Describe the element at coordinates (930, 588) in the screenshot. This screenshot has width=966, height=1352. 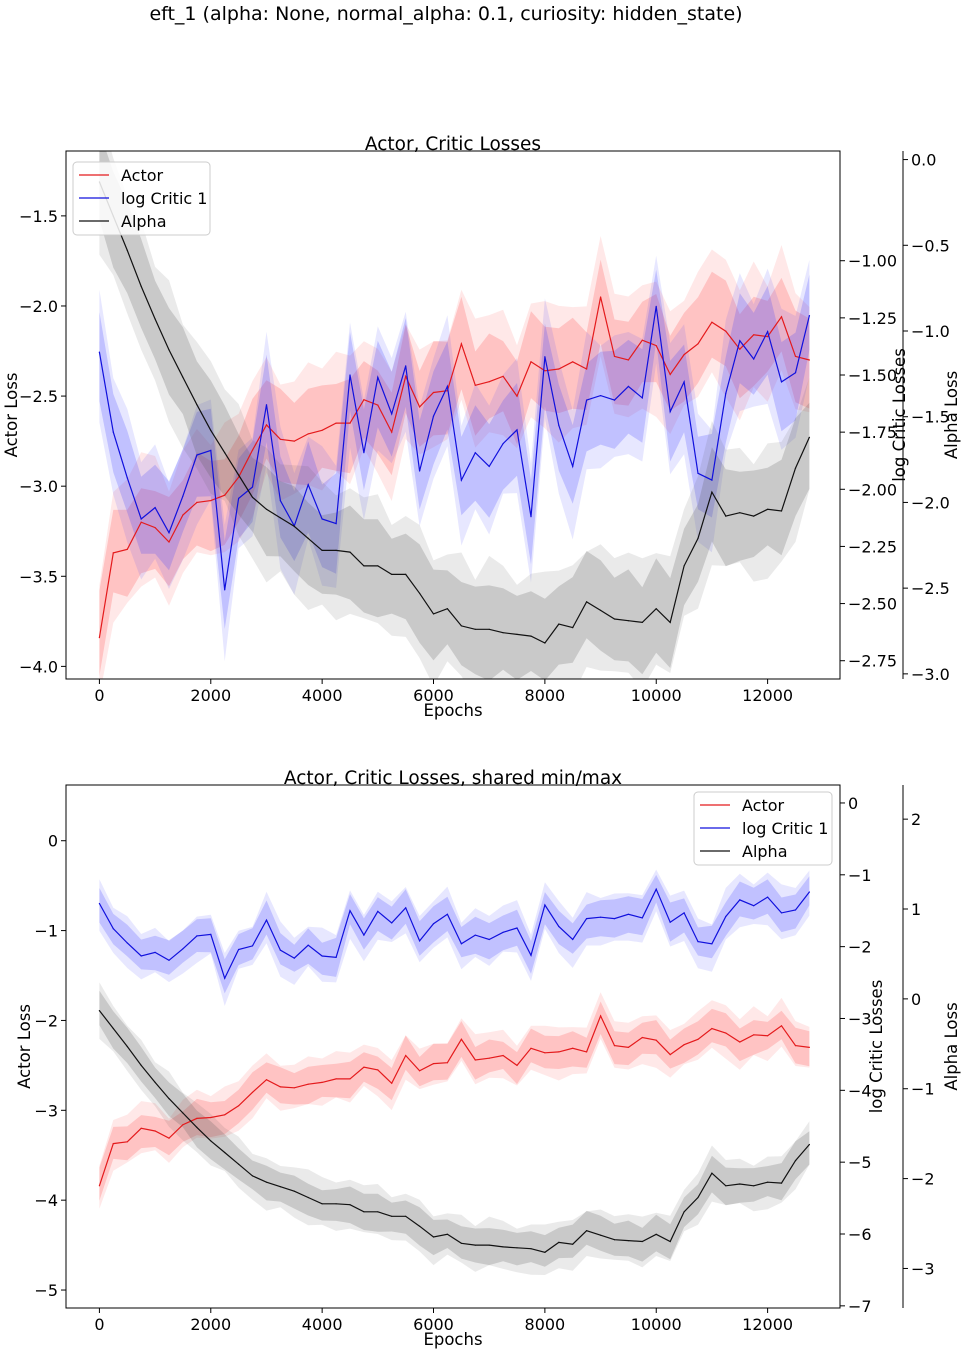
I see `y3-tick-label: −2.5` at that location.